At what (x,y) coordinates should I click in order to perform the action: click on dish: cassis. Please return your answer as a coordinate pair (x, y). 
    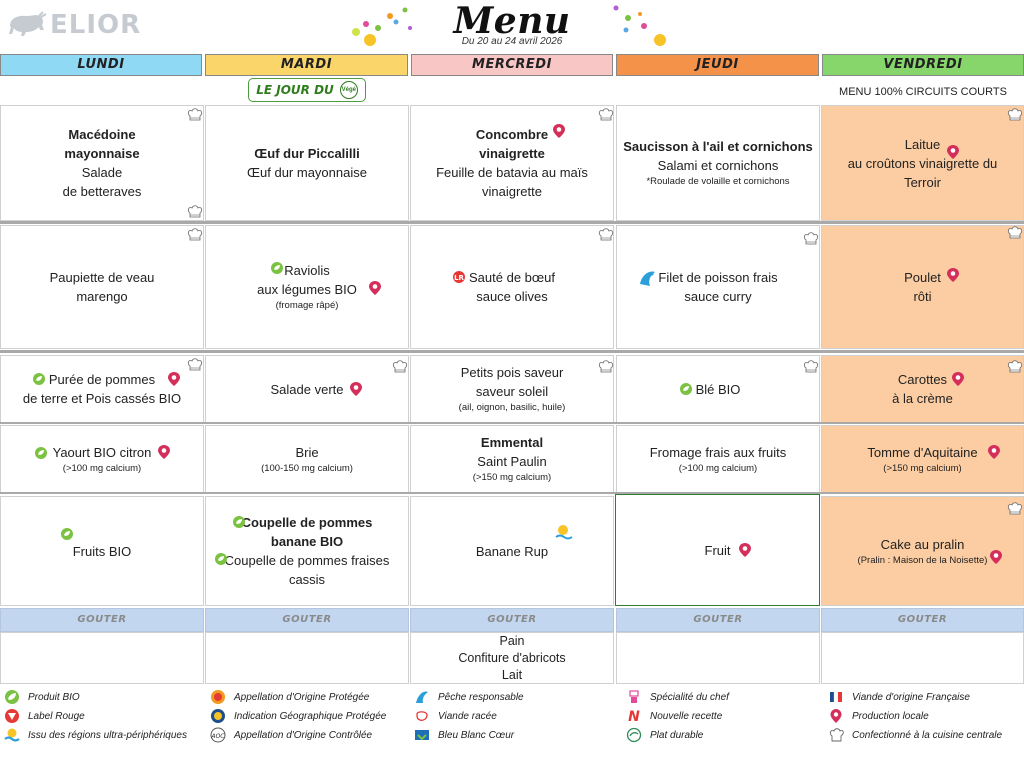
    Looking at the image, I should click on (307, 579).